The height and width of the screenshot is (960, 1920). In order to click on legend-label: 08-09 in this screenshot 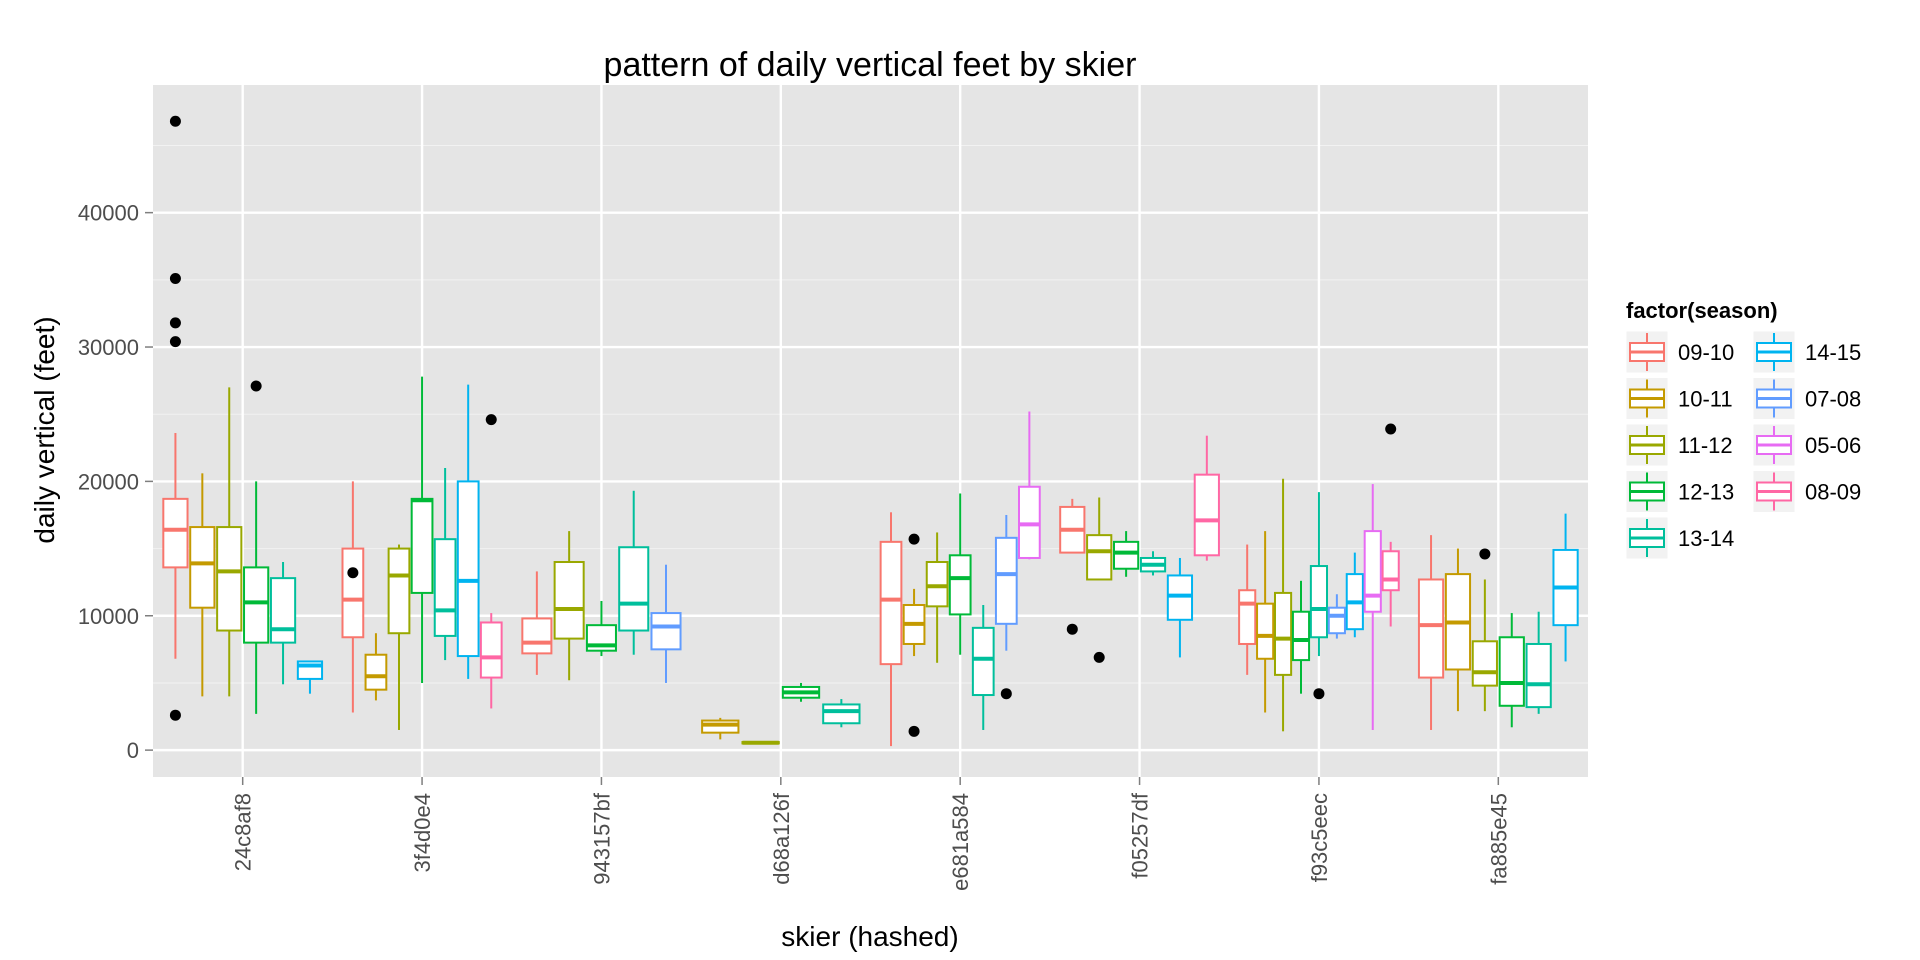, I will do `click(1833, 492)`.